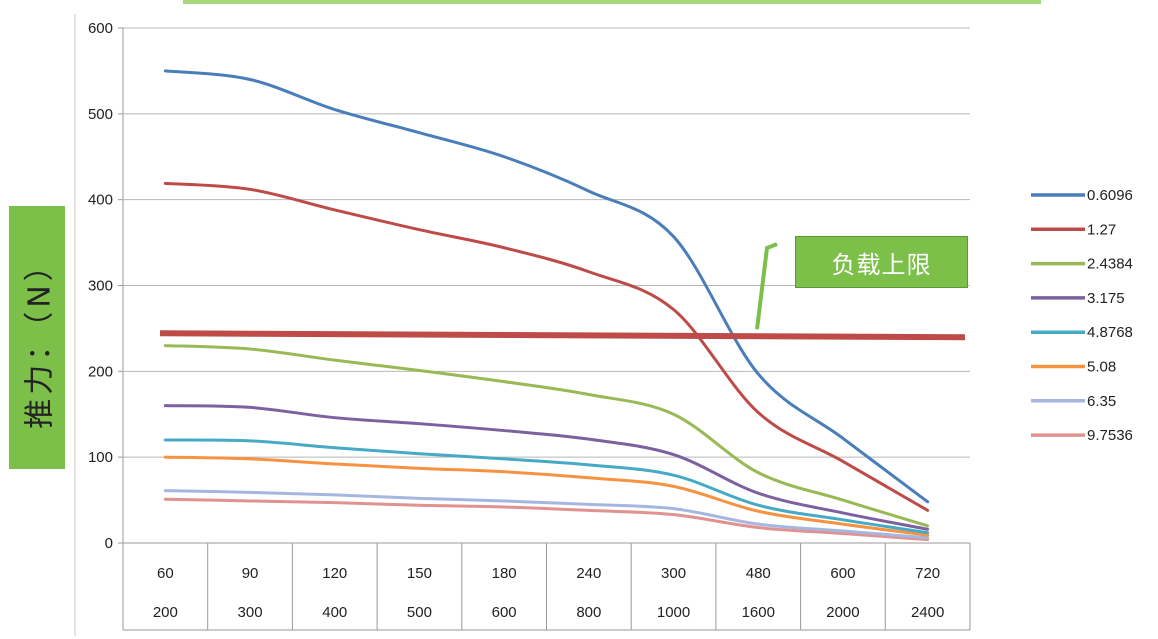 This screenshot has height=639, width=1158. What do you see at coordinates (562, 335) in the screenshot?
I see `load-limit-line` at bounding box center [562, 335].